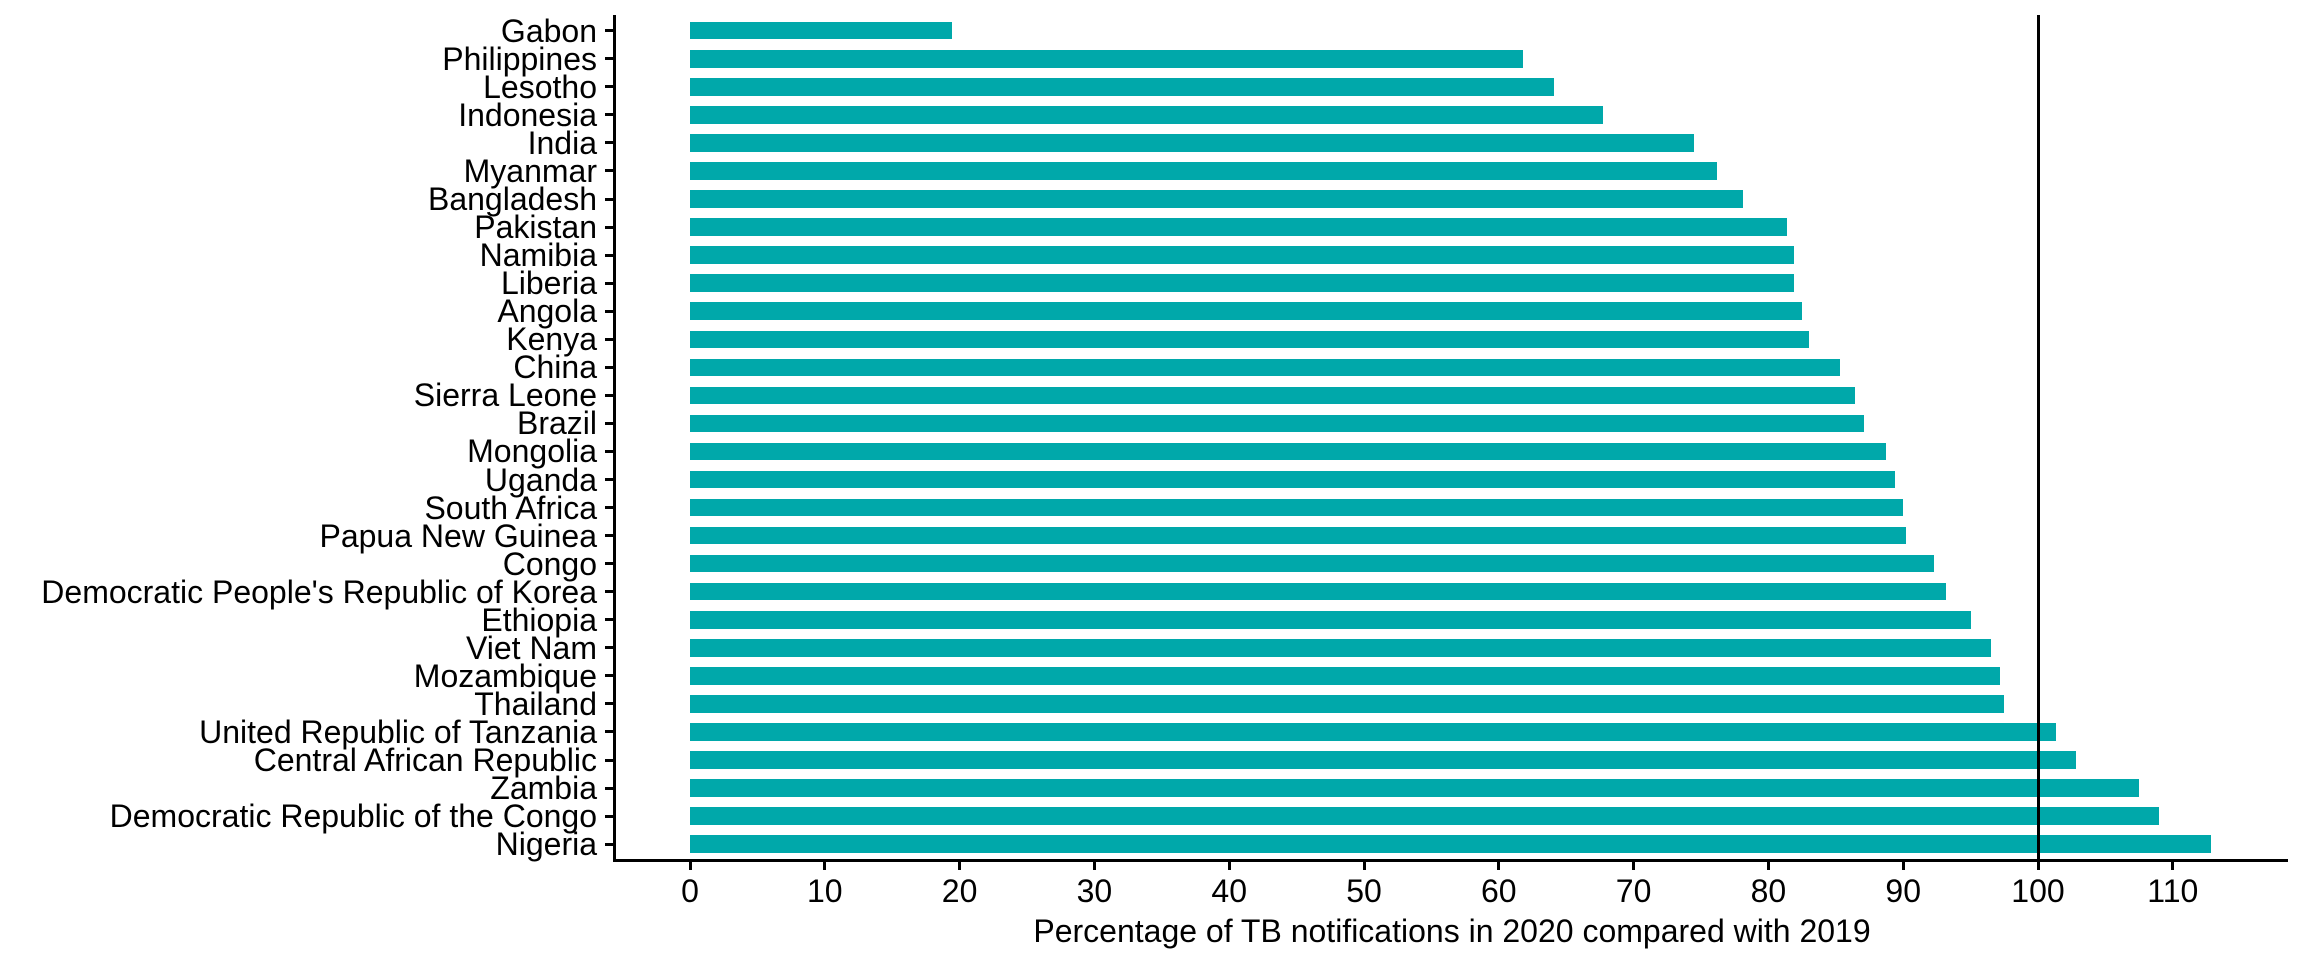 This screenshot has height=960, width=2304. What do you see at coordinates (1249, 339) in the screenshot?
I see `bar-kenya` at bounding box center [1249, 339].